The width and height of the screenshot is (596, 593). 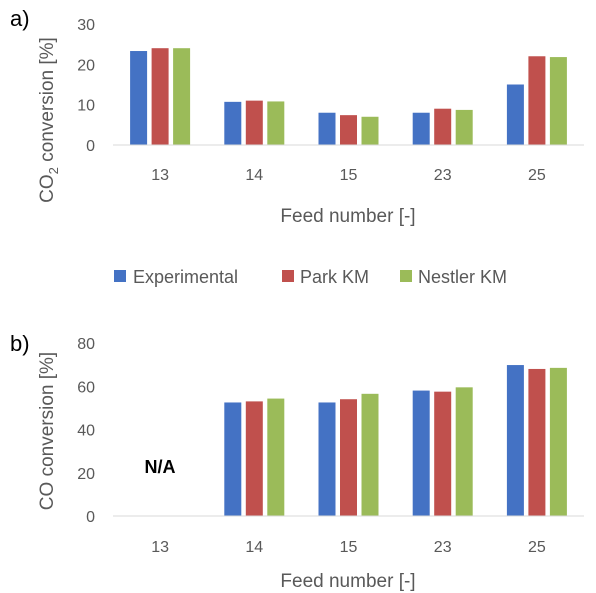 I want to click on y-axis-title-a-main: CO, so click(x=47, y=188).